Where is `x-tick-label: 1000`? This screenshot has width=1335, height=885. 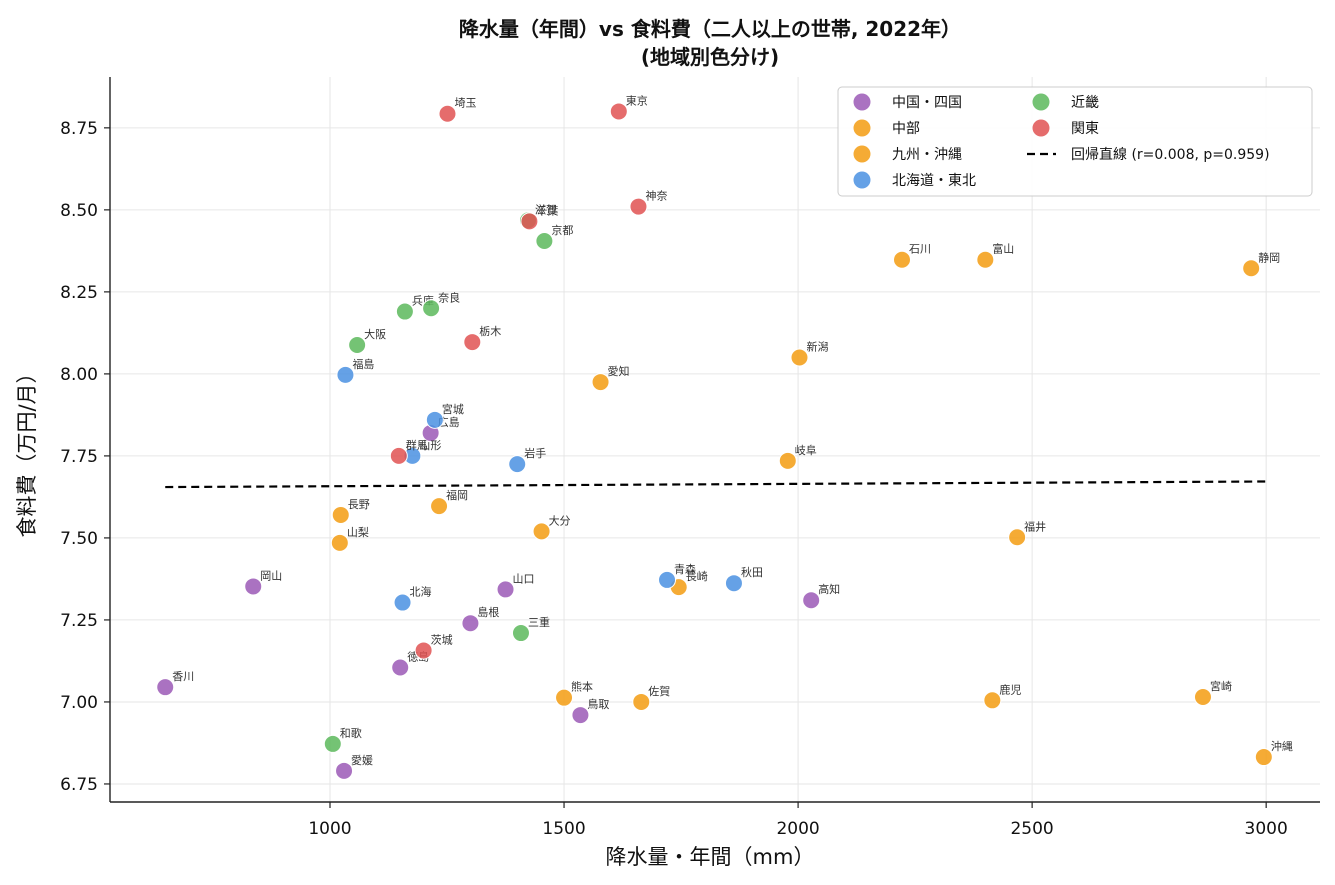
x-tick-label: 1000 is located at coordinates (329, 829).